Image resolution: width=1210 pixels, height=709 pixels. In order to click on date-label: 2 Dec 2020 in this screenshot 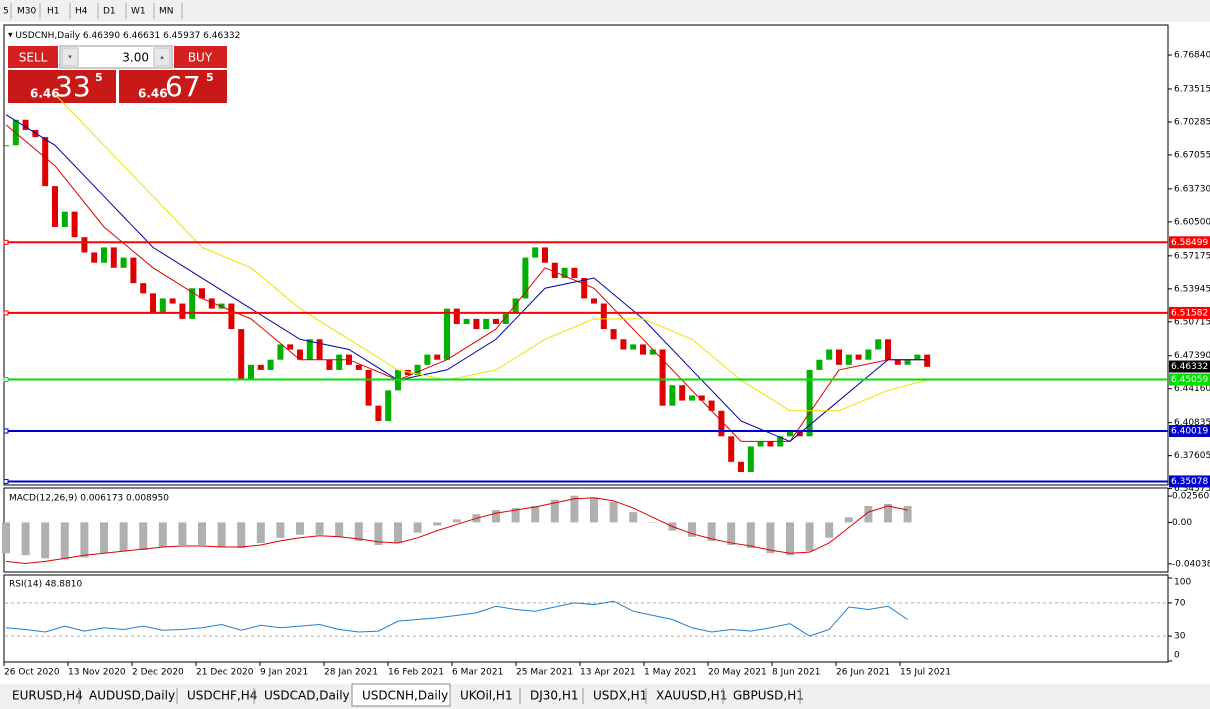, I will do `click(158, 673)`.